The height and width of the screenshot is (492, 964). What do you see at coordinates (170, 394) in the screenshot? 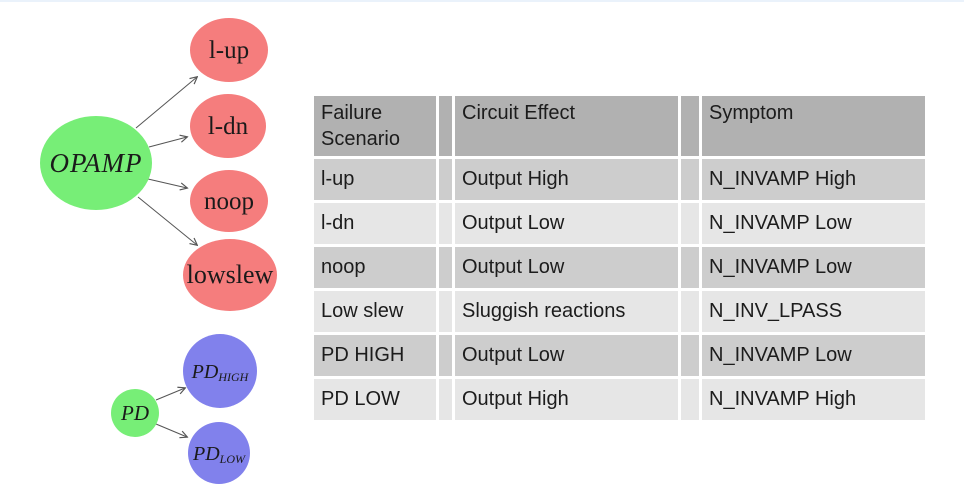
I see `arrow-pd-high` at bounding box center [170, 394].